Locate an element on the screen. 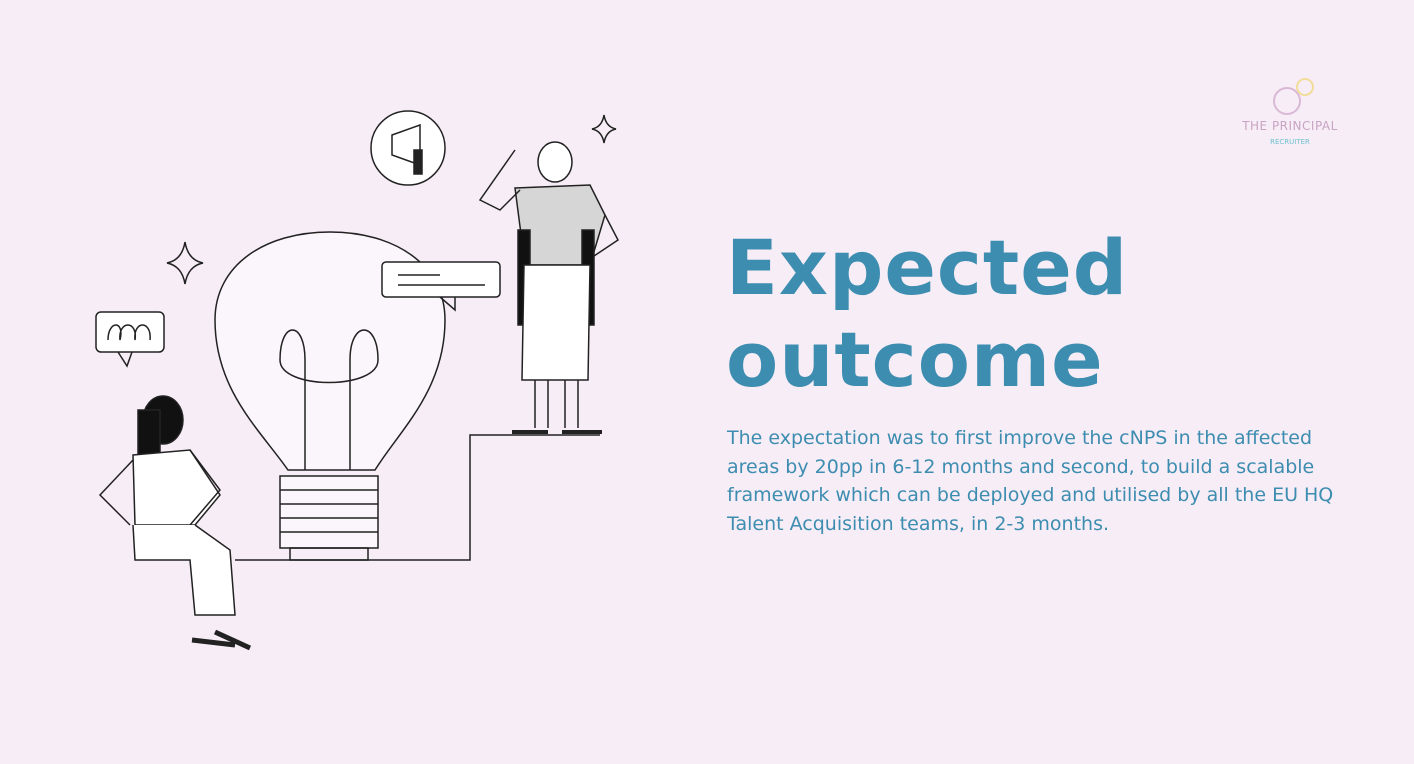  logo-rings-icon is located at coordinates (1293, 96).